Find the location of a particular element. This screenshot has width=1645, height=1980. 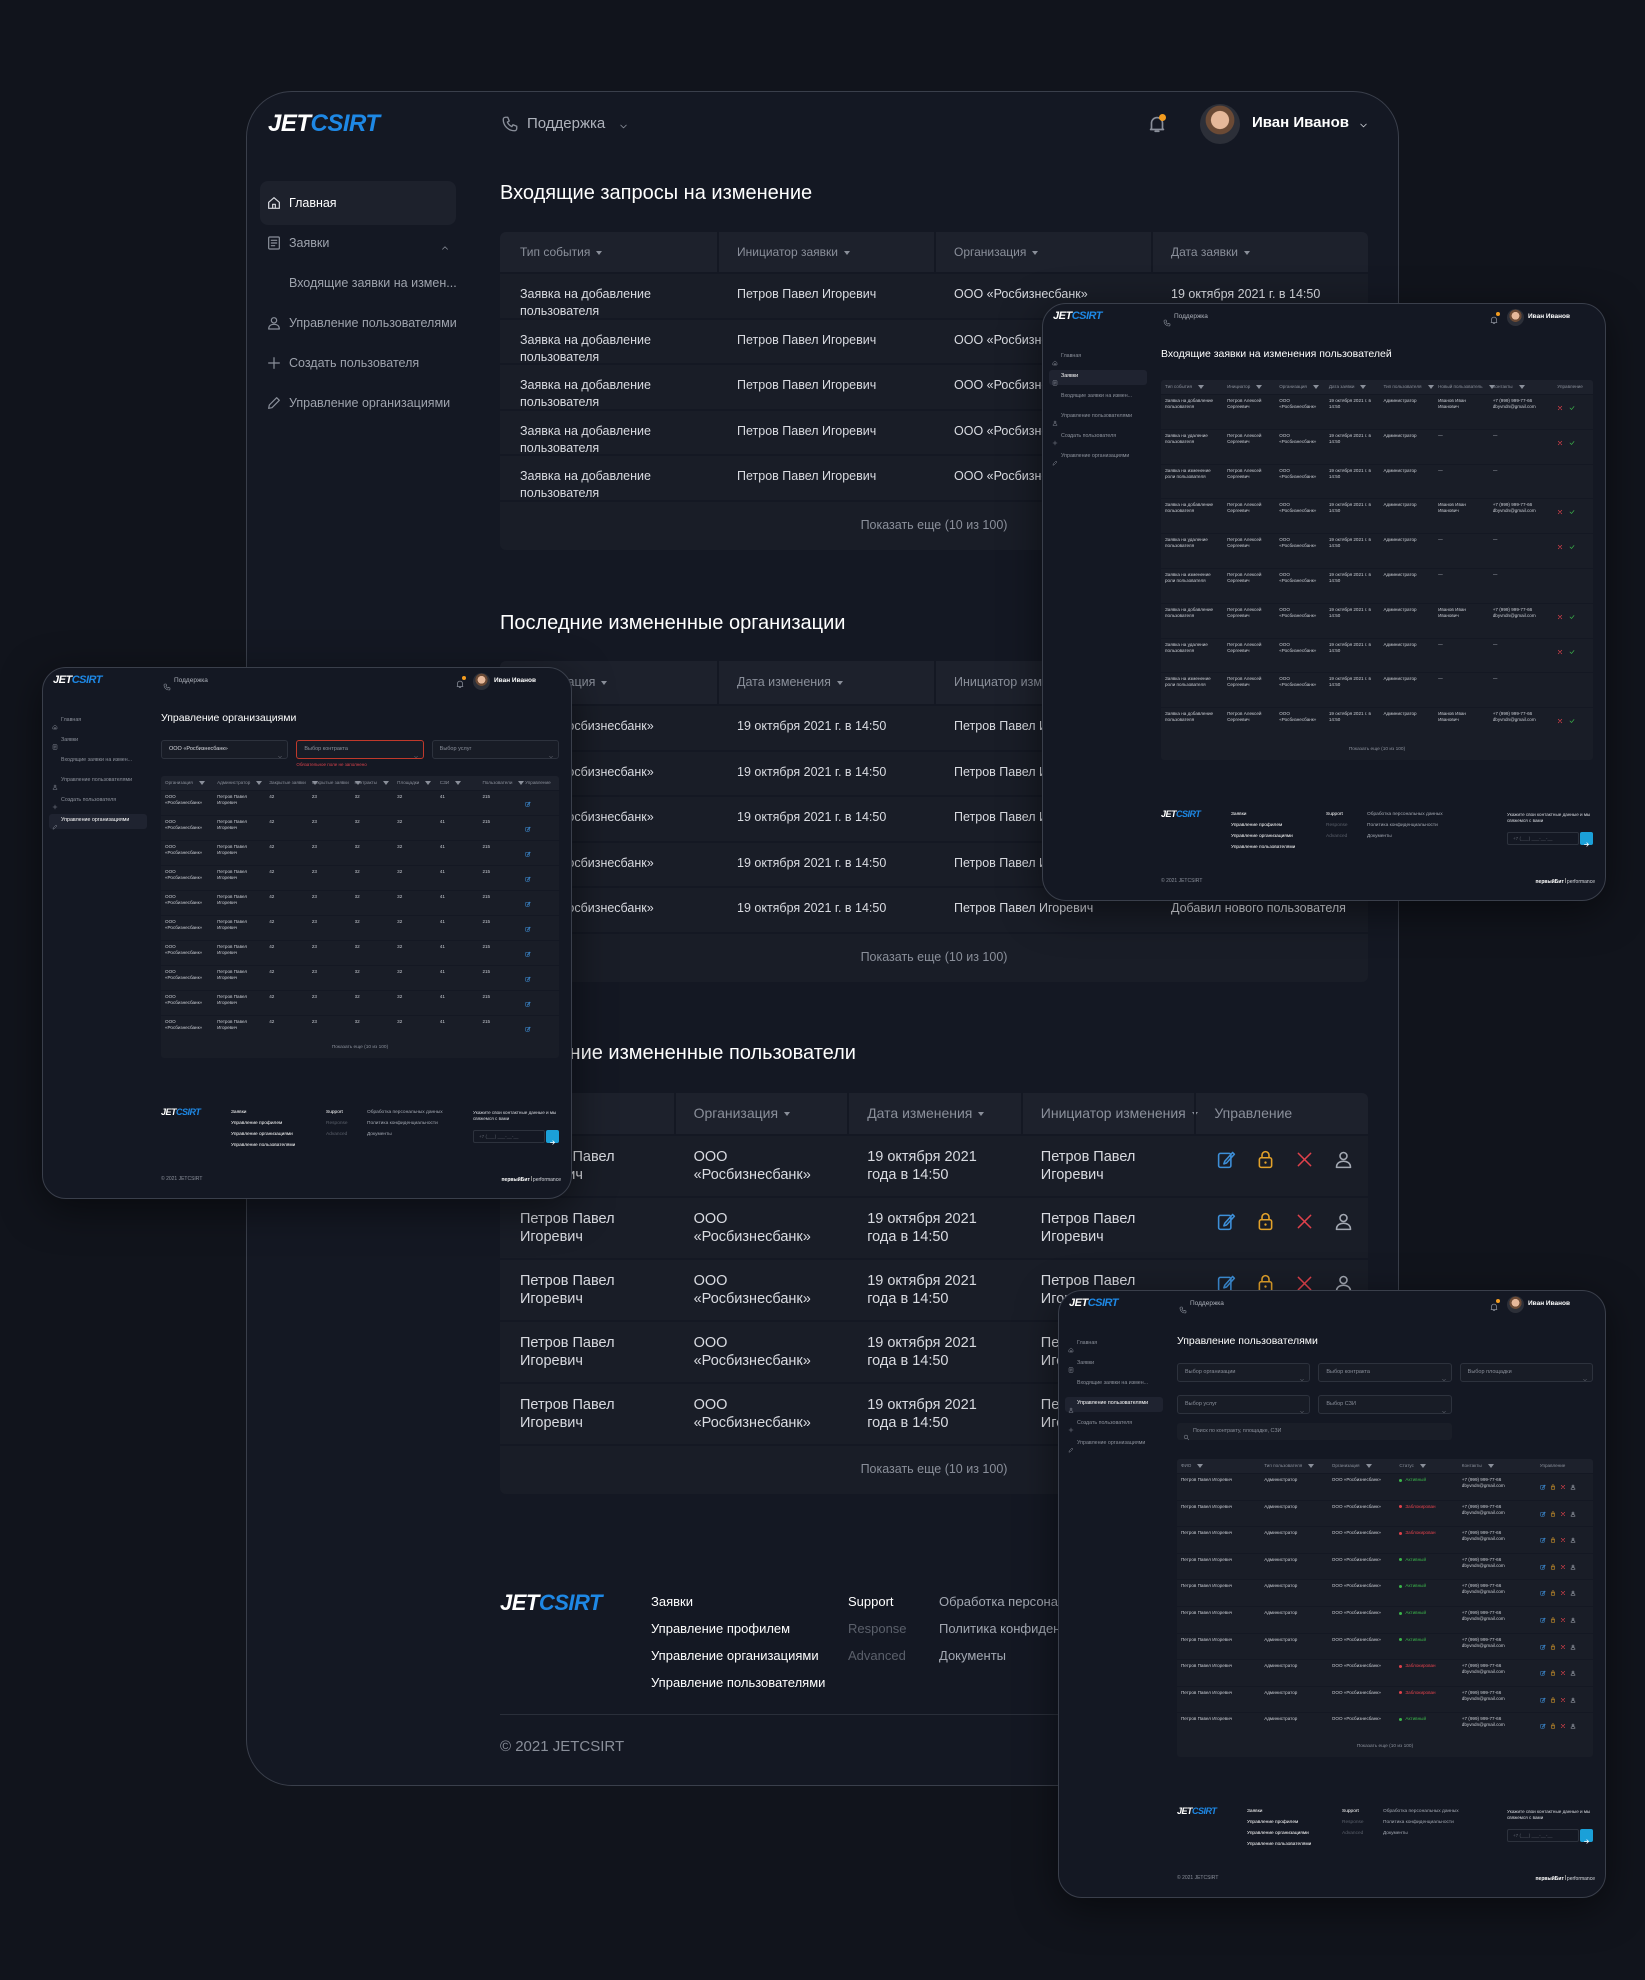

footer-support: Response is located at coordinates (337, 1123).